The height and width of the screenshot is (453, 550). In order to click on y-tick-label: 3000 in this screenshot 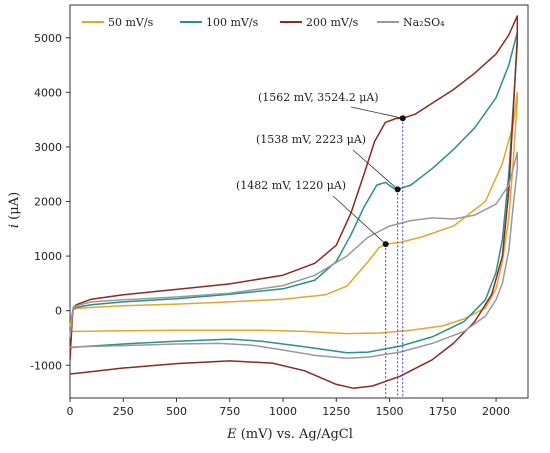, I will do `click(48, 147)`.